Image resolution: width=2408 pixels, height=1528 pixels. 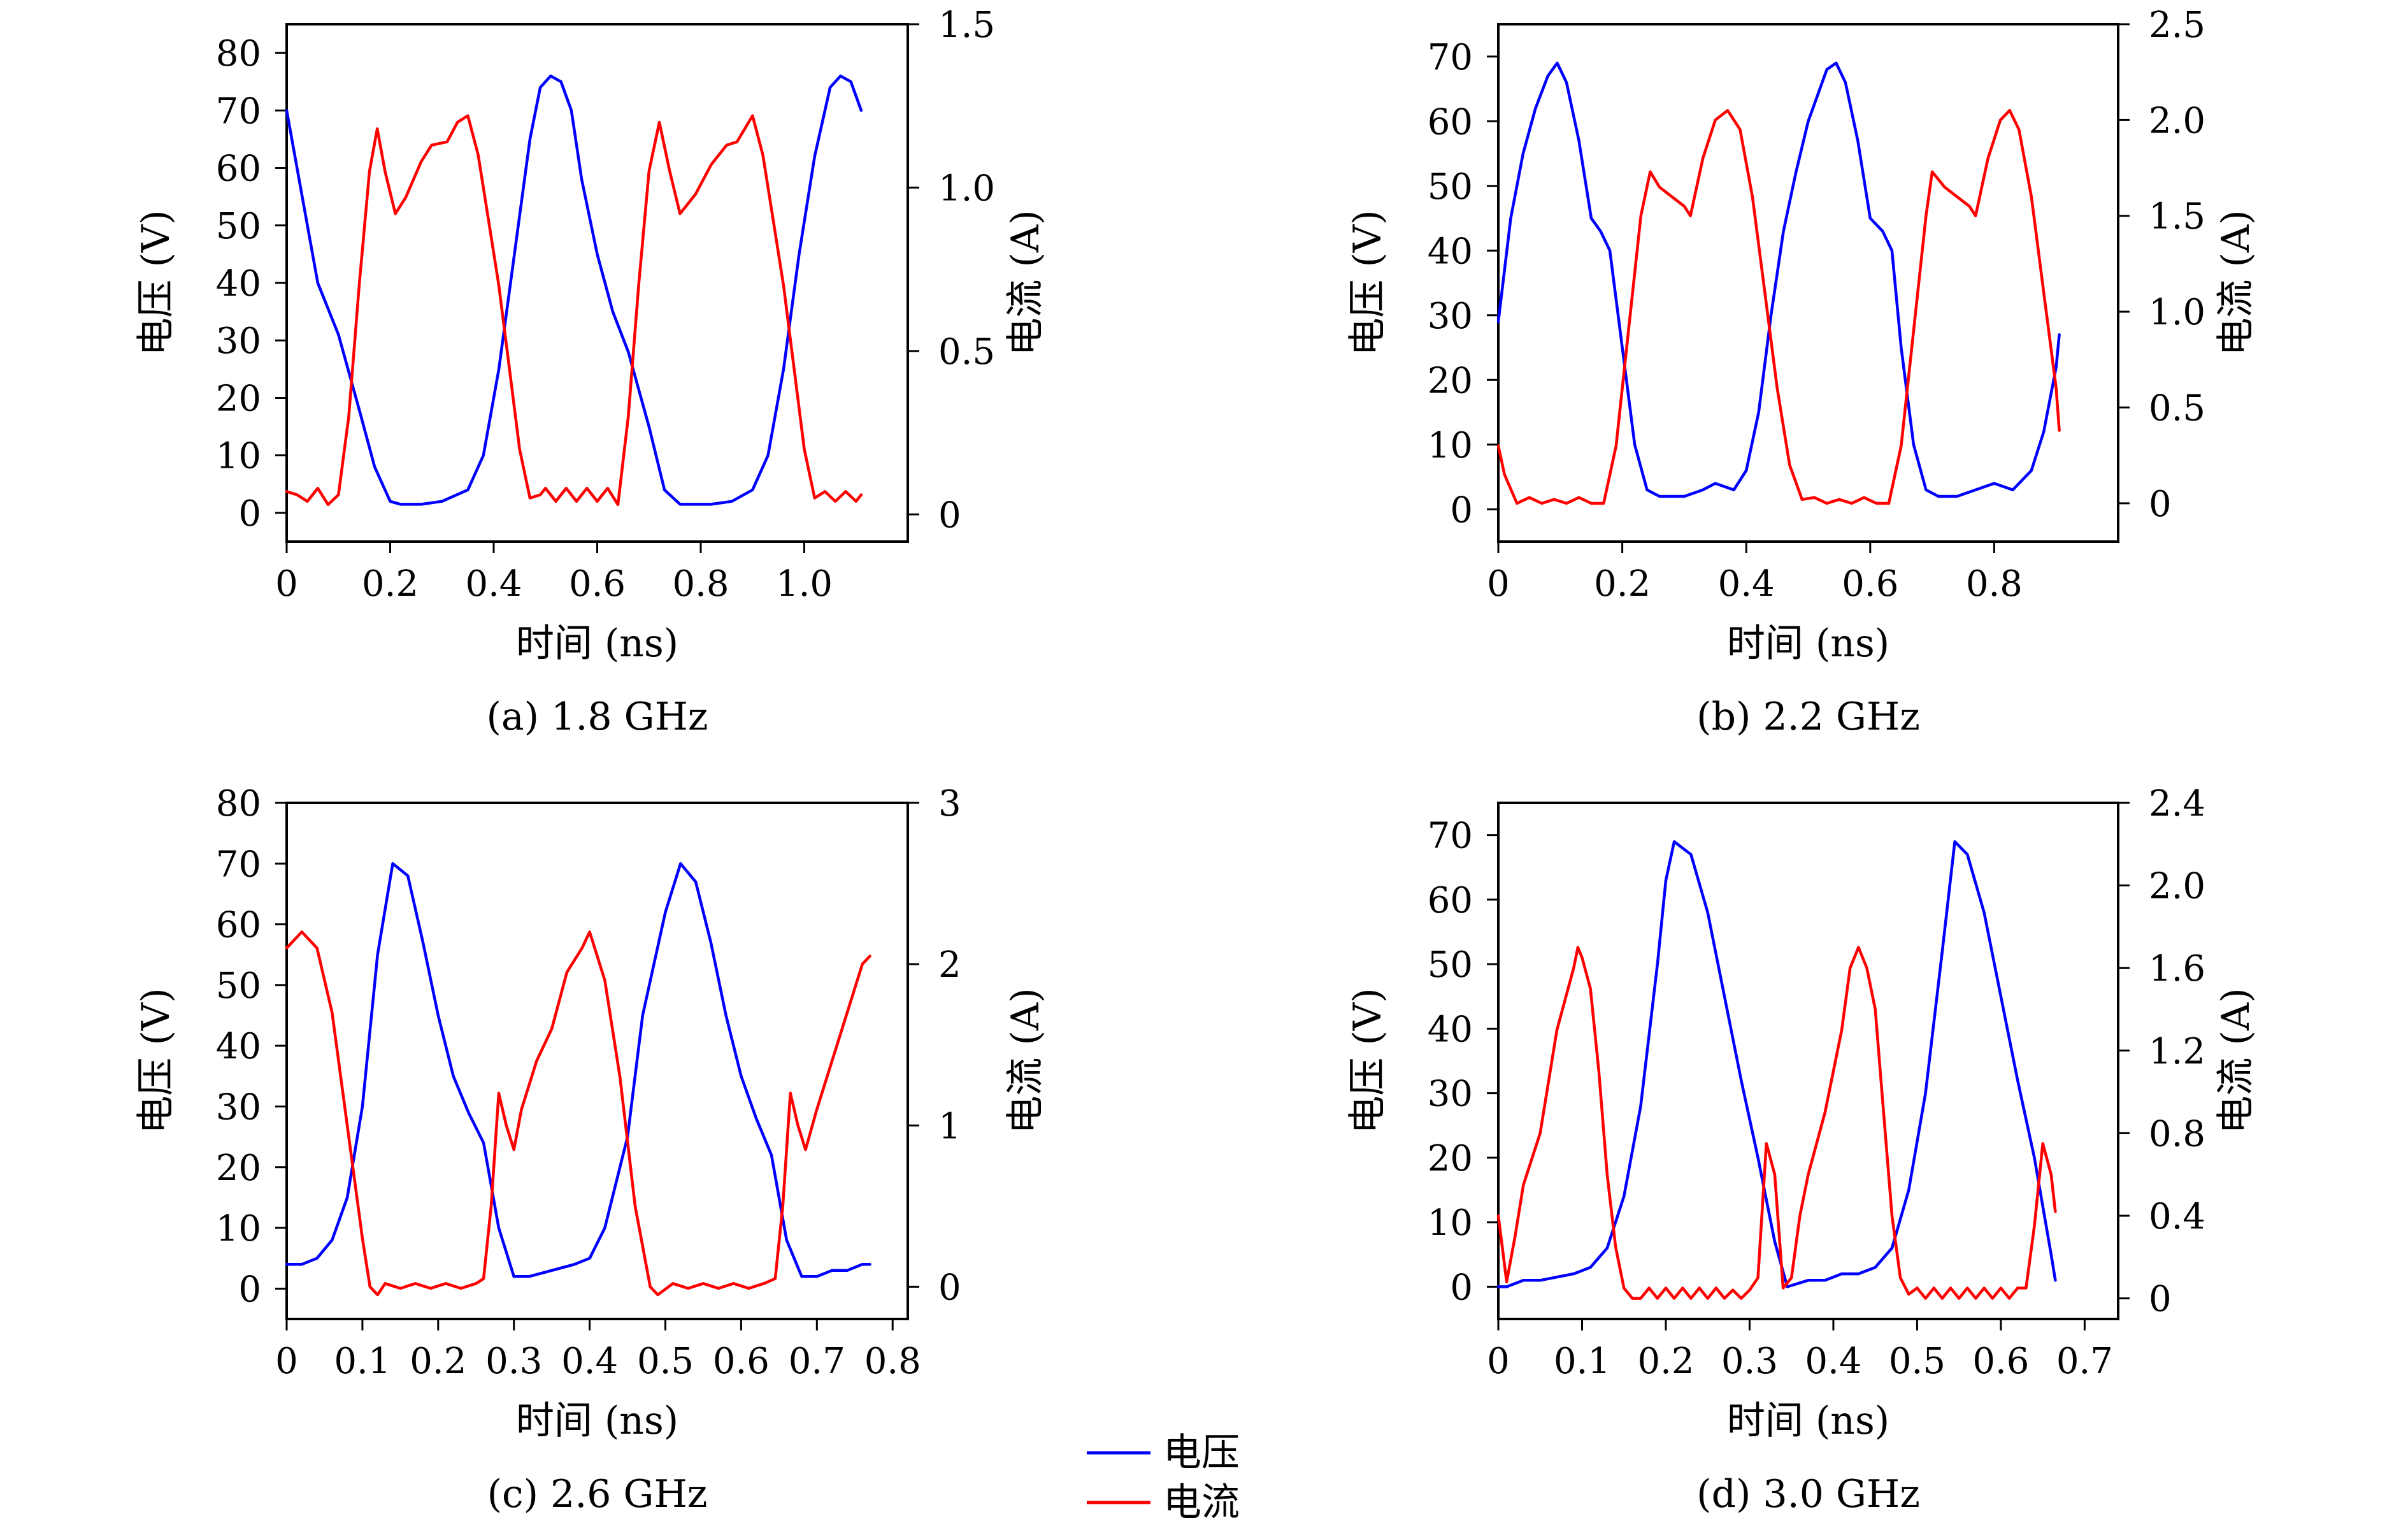 I want to click on y-right-tick-label: 1.0, so click(x=967, y=188).